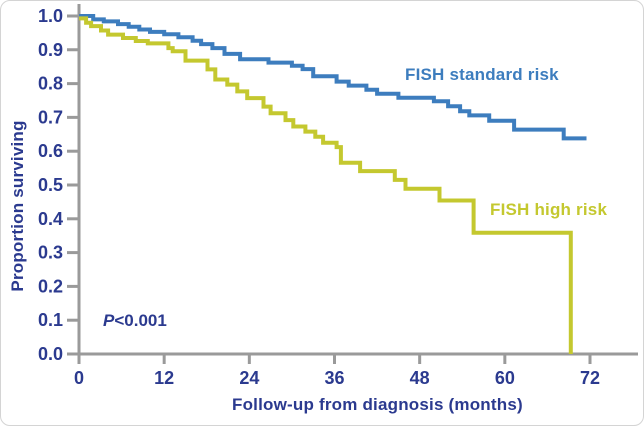 This screenshot has width=644, height=426. I want to click on y-tick-label-1.0: 1.0, so click(50, 16).